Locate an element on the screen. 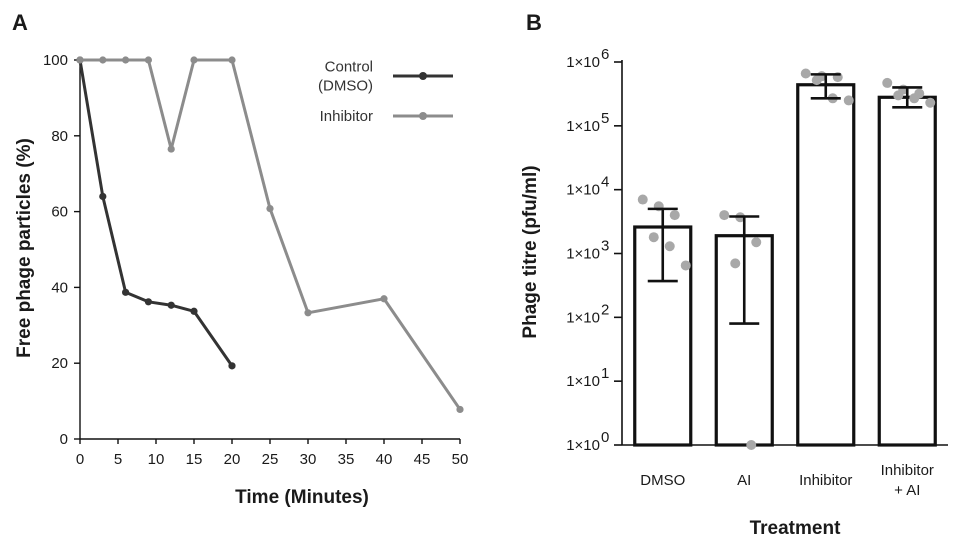 This screenshot has width=976, height=539. panel-a-legend-label: (DMSO) is located at coordinates (345, 86).